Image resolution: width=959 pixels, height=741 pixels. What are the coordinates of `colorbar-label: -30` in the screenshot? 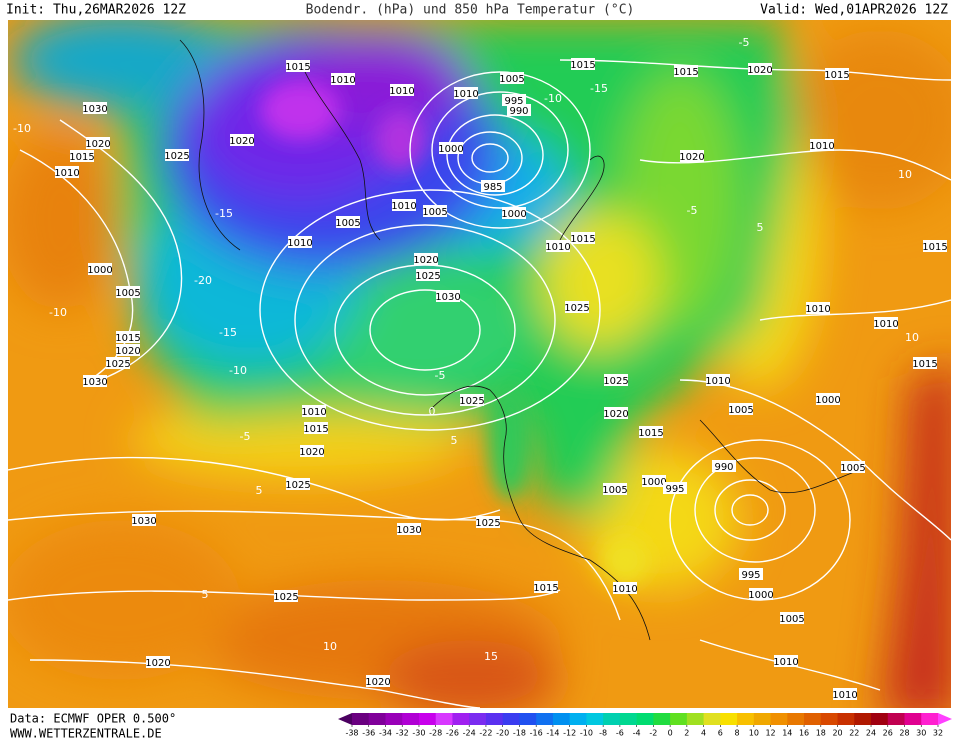 It's located at (418, 733).